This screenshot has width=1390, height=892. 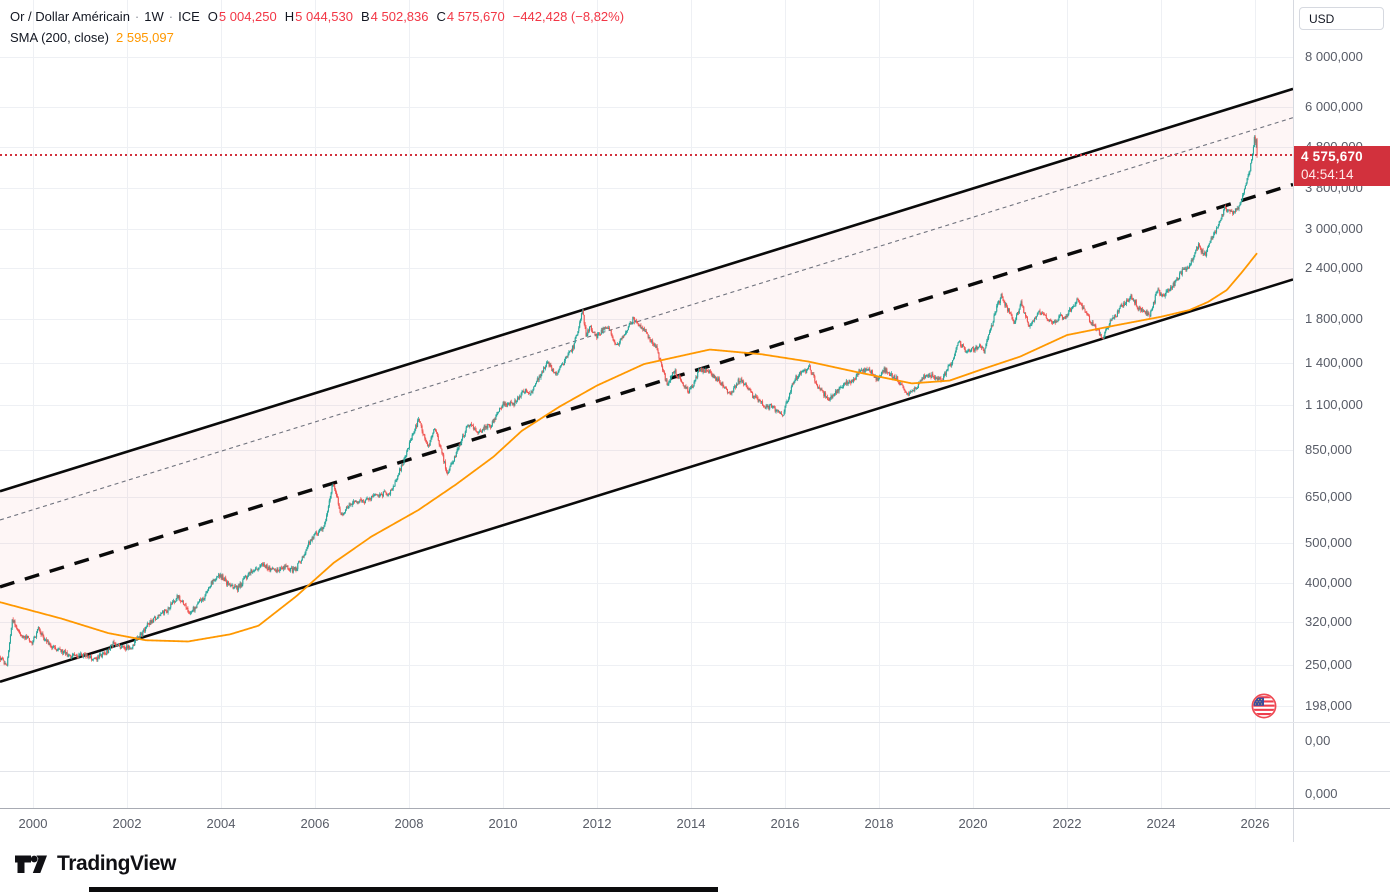 I want to click on last-price-badge: 4 575,670 04:54:14, so click(x=1342, y=166).